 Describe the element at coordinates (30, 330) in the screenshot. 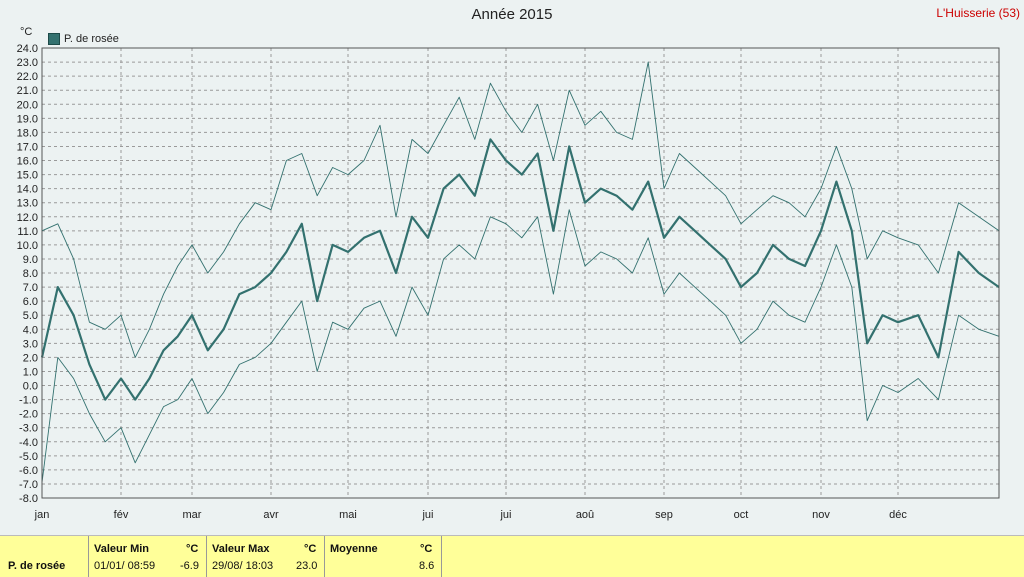

I see `y-tick-label: 4.0` at that location.